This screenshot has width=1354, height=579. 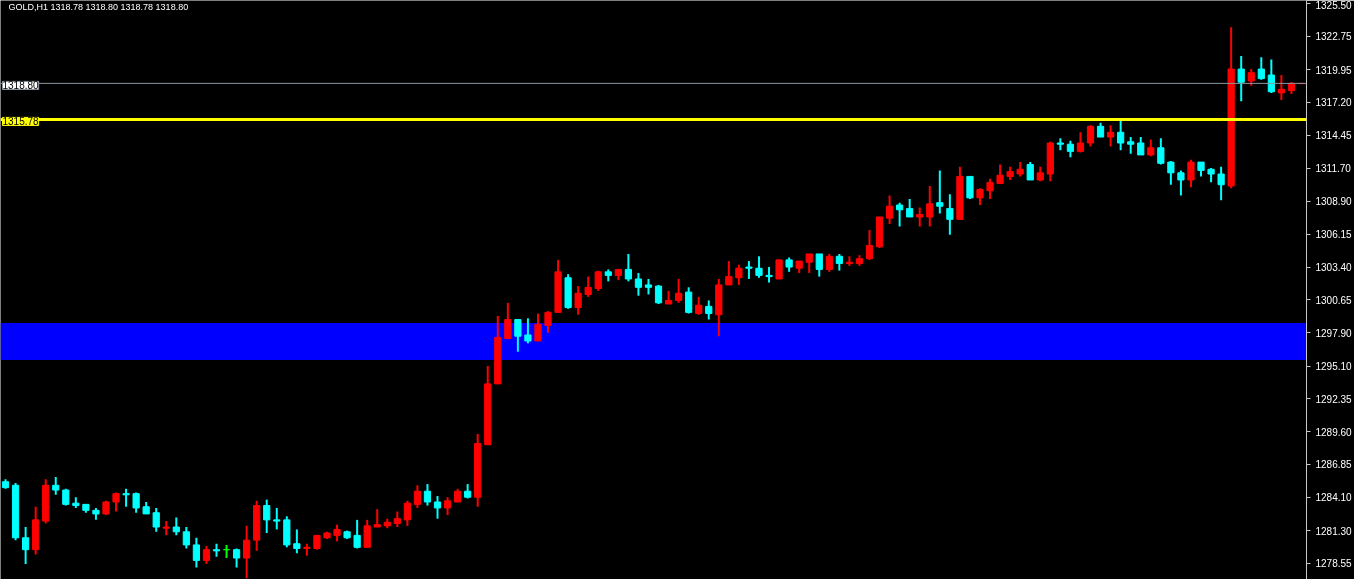 What do you see at coordinates (1334, 399) in the screenshot?
I see `y-tick-label: 1292.35` at bounding box center [1334, 399].